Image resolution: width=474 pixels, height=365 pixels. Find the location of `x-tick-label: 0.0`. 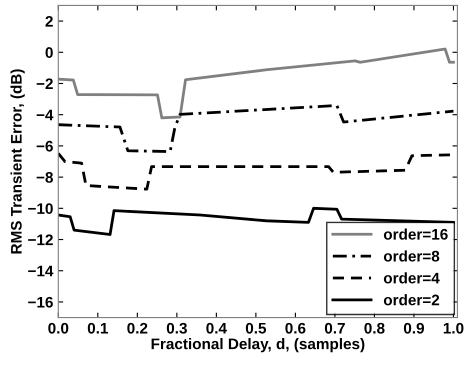

x-tick-label: 0.0 is located at coordinates (58, 328).